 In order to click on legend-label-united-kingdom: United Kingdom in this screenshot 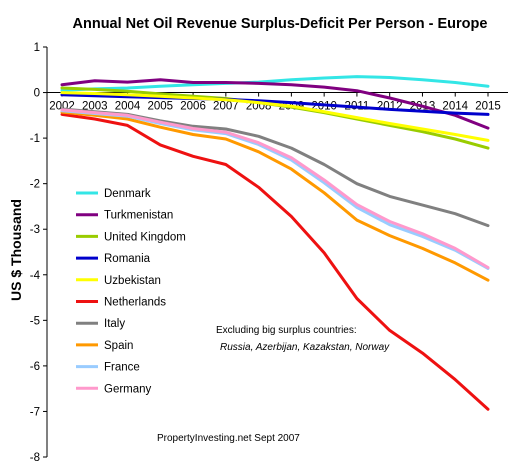, I will do `click(145, 237)`.